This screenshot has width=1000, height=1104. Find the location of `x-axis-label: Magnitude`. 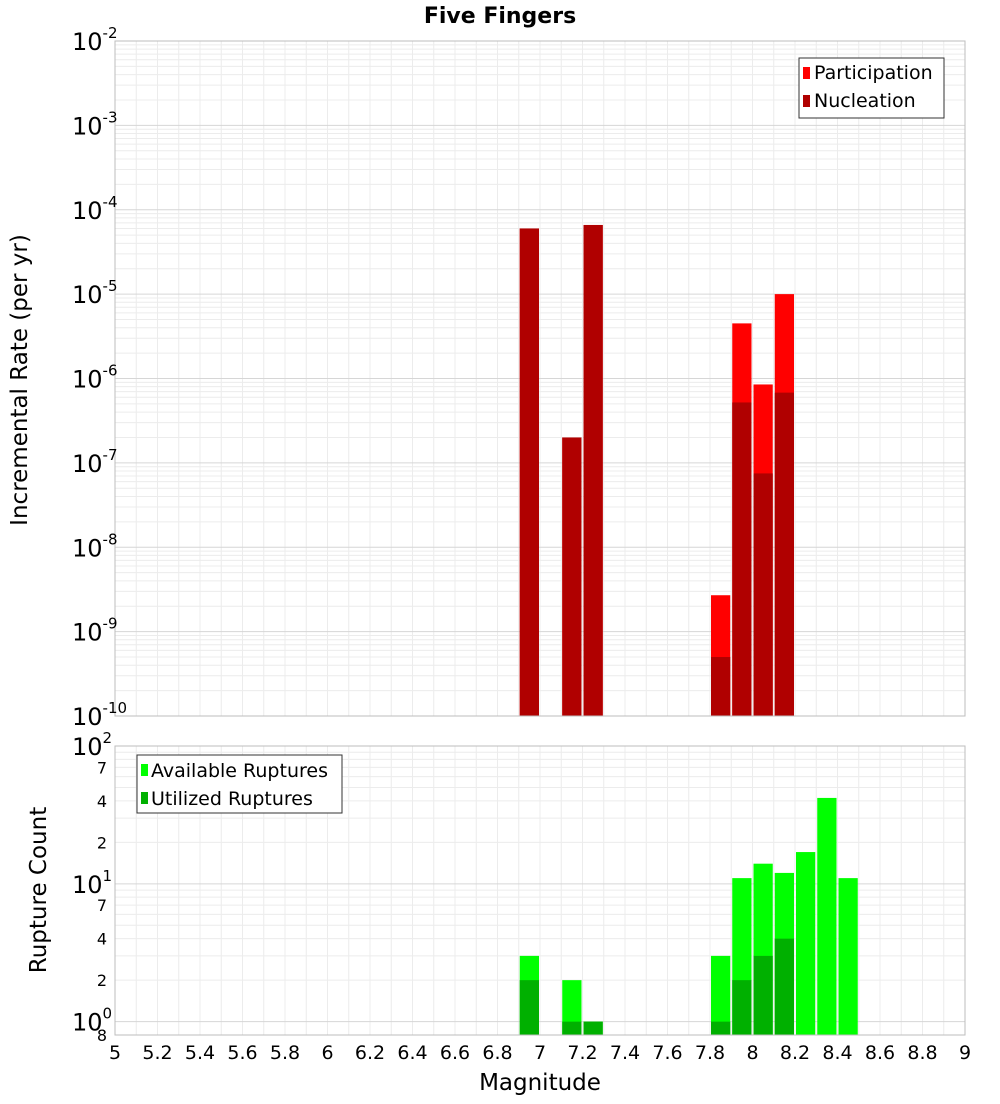

x-axis-label: Magnitude is located at coordinates (540, 1083).